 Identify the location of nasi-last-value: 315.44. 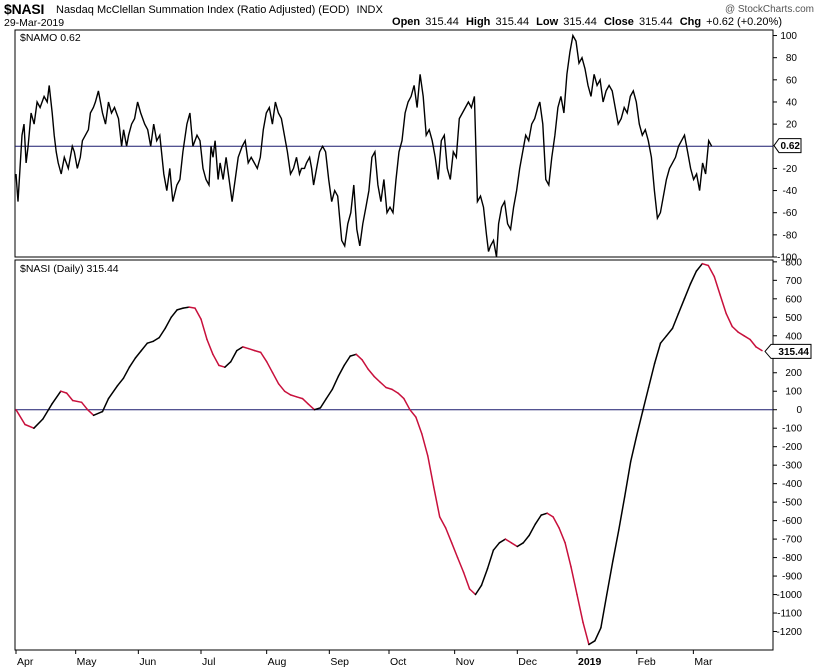
(793, 352).